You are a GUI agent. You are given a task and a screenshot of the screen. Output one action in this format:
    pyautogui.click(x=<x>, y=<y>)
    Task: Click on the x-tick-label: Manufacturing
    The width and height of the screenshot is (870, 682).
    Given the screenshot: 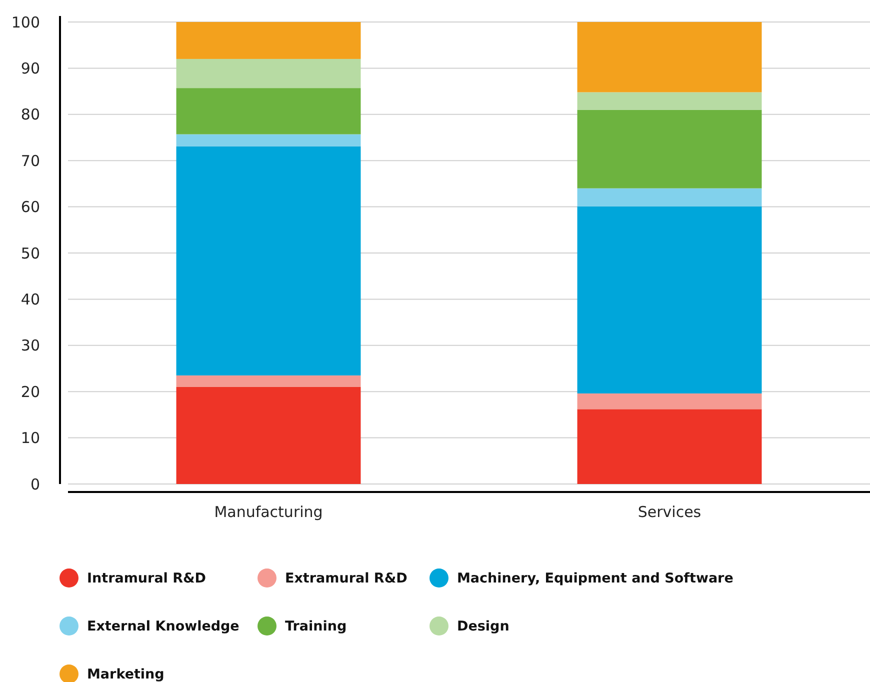 What is the action you would take?
    pyautogui.click(x=268, y=512)
    